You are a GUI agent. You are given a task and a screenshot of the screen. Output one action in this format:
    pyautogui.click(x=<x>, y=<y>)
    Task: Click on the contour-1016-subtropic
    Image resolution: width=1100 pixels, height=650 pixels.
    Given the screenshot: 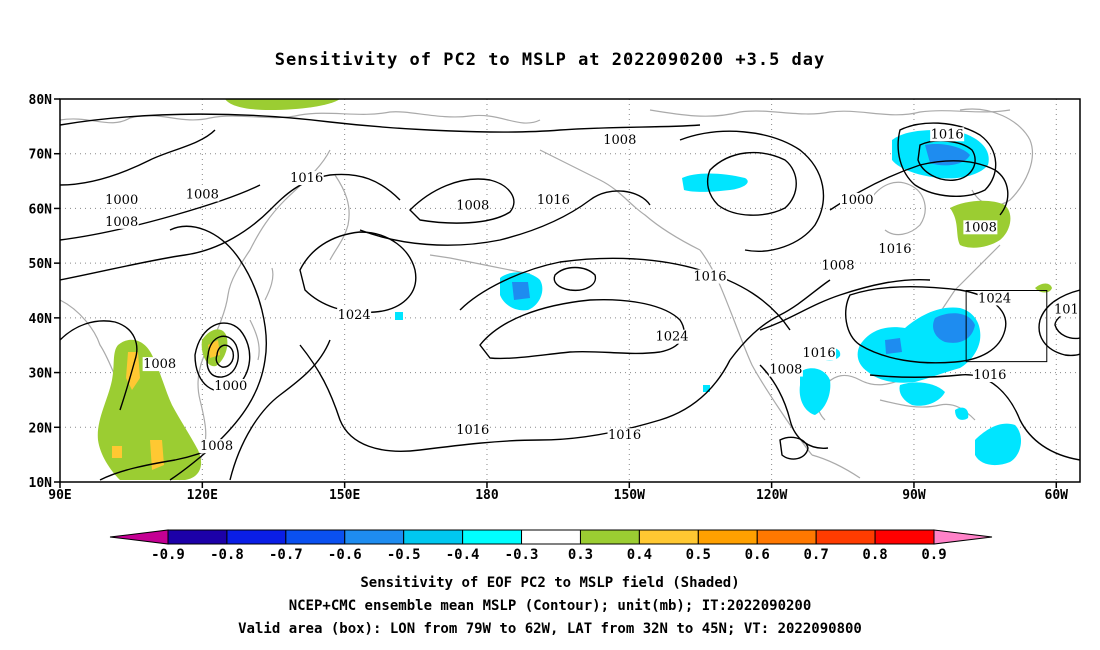 What is the action you would take?
    pyautogui.click(x=515, y=398)
    